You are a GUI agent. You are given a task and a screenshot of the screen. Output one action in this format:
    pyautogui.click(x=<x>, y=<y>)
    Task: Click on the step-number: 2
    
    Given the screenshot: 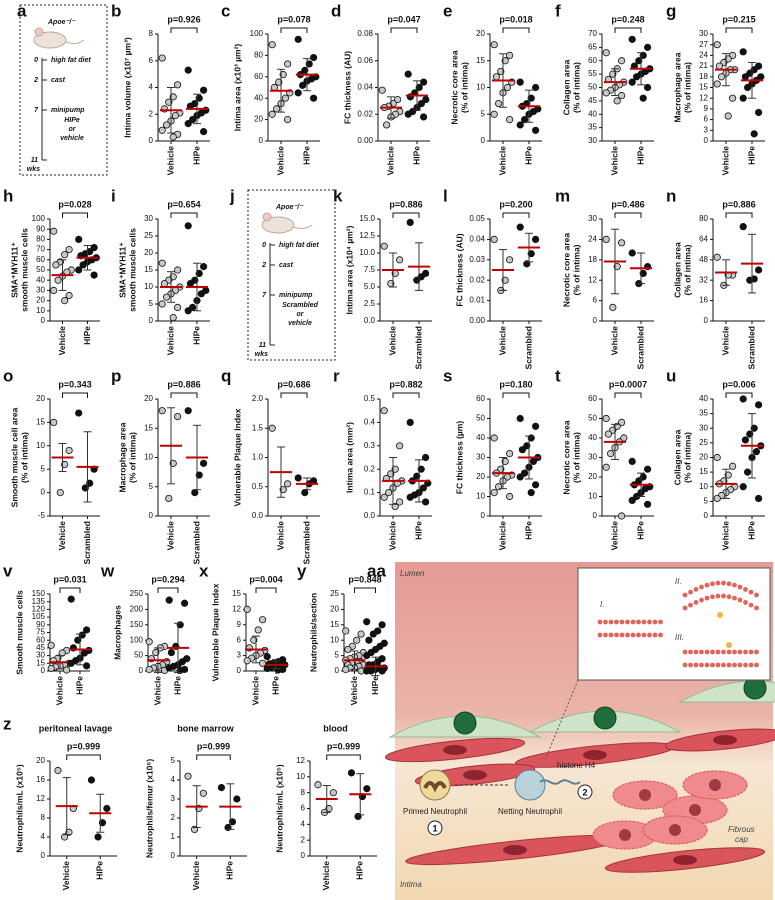 What is the action you would take?
    pyautogui.click(x=584, y=792)
    